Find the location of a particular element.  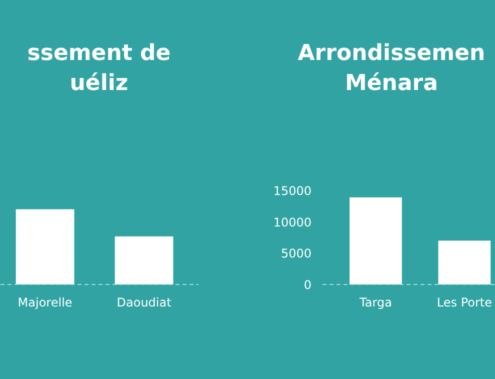

x-tick-label: Majorelle is located at coordinates (45, 303).